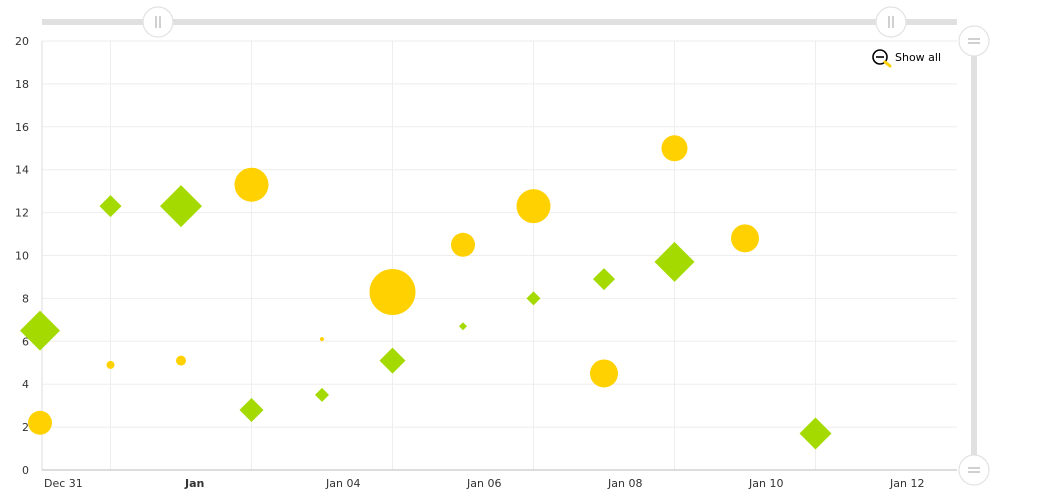 The height and width of the screenshot is (500, 1056). I want to click on x-tick-label: Jan 06, so click(483, 483).